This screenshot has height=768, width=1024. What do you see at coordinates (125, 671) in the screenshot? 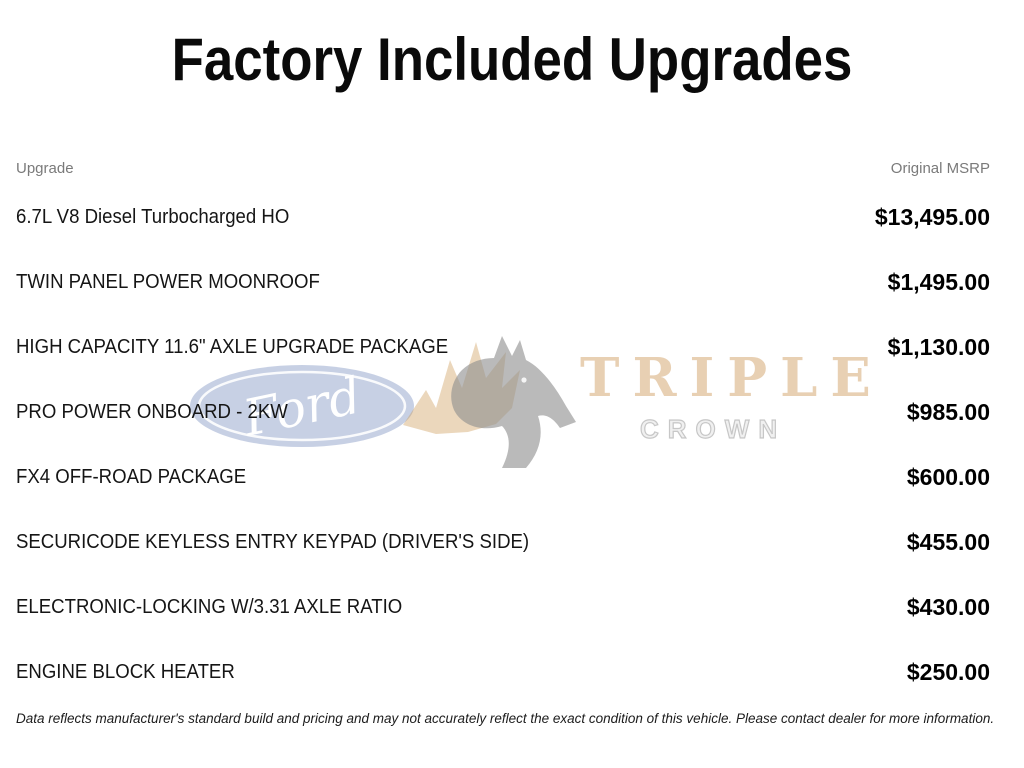
I see `upgrade-name: ENGINE BLOCK HEATER` at bounding box center [125, 671].